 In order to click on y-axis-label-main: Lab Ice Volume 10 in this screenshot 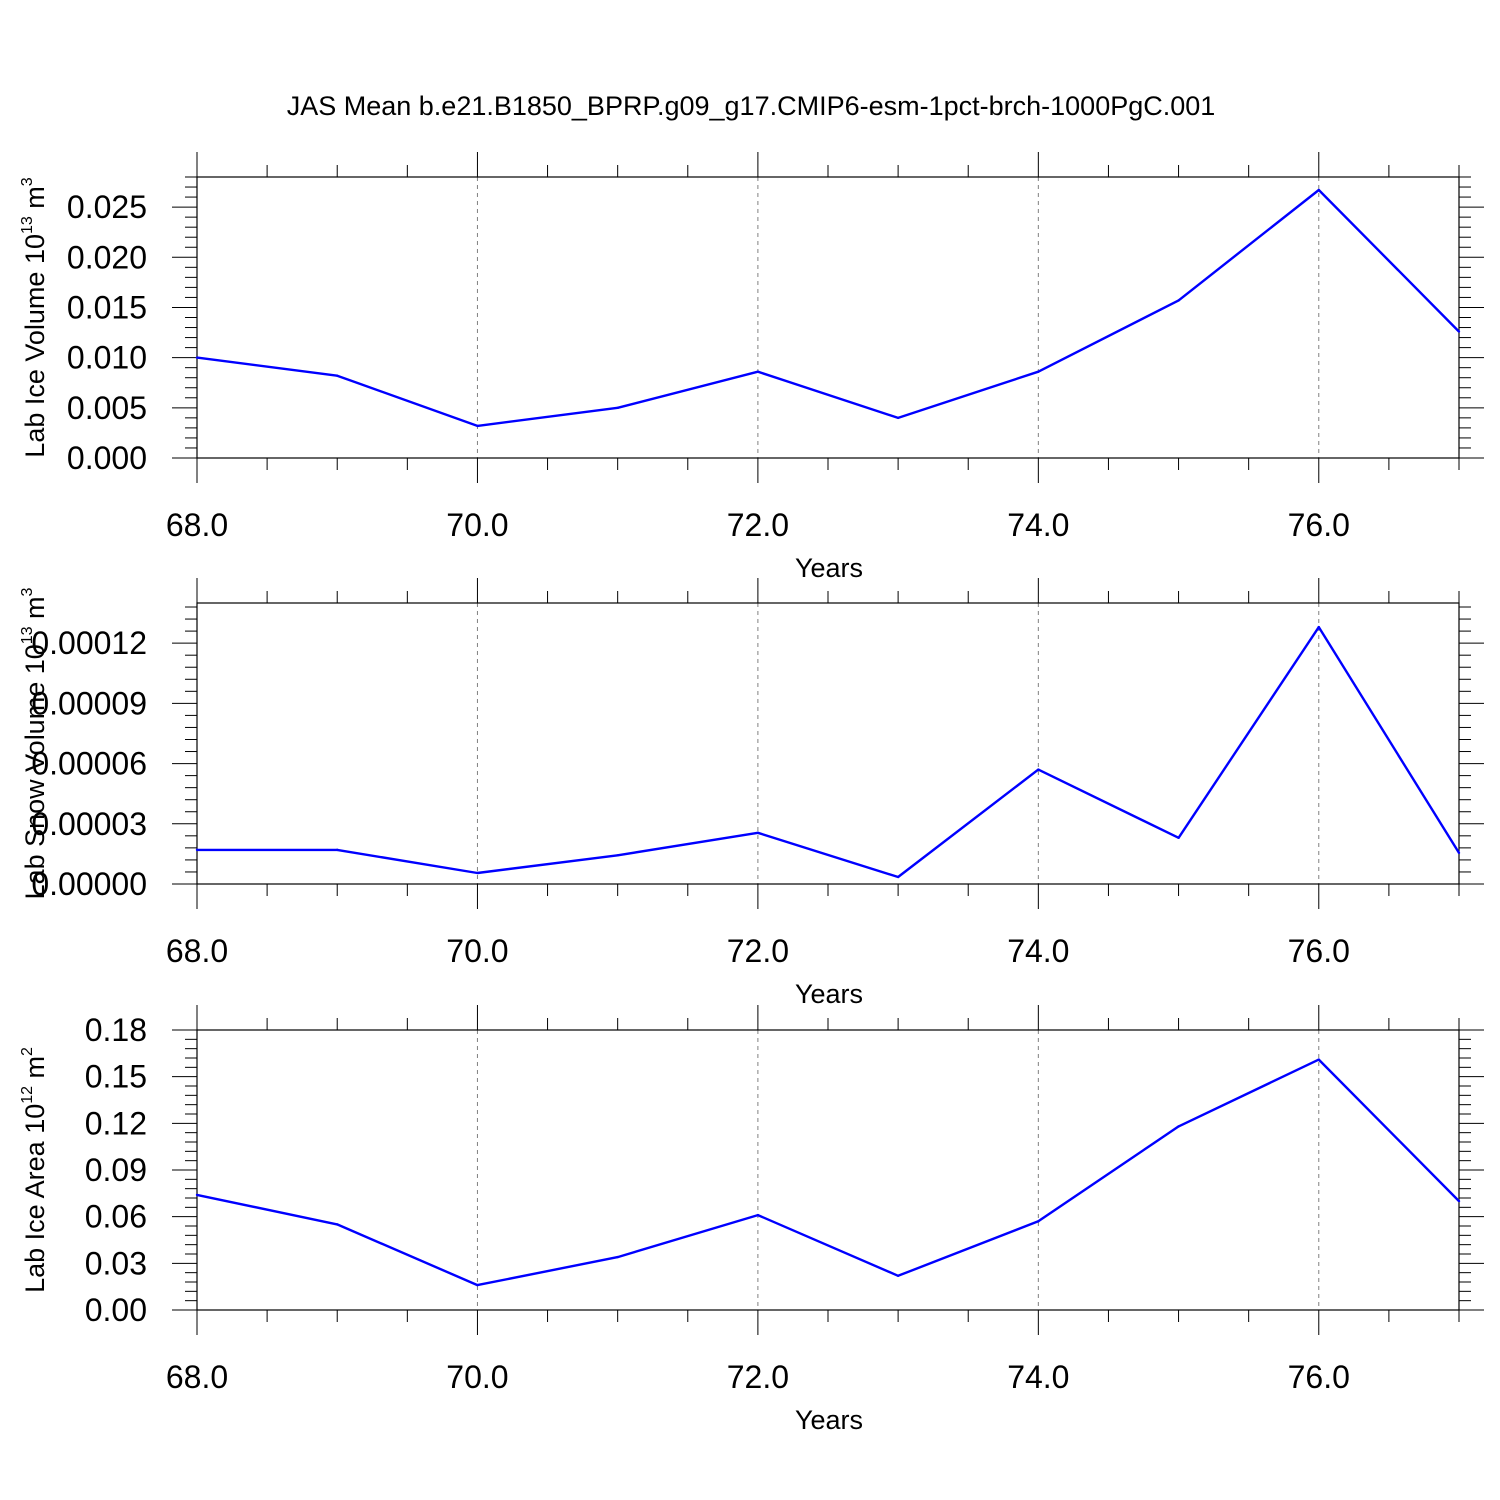, I will do `click(35, 346)`.